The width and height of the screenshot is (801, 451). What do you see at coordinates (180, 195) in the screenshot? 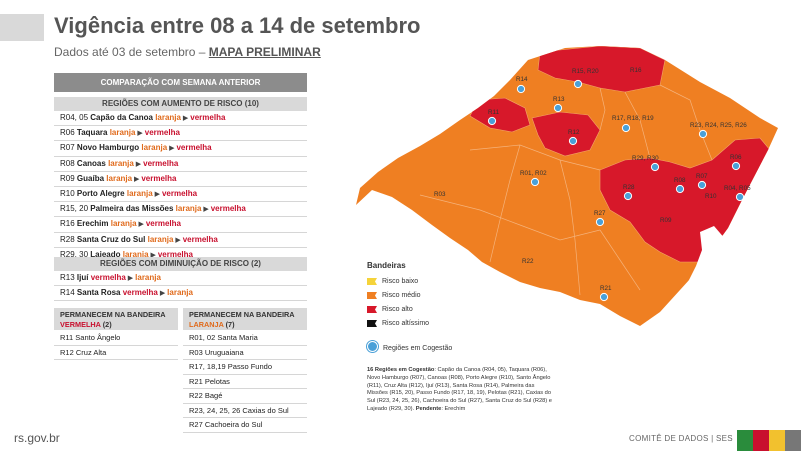
I see `change-row: R10 Porto Alegre laranja ▶ vermelha` at bounding box center [180, 195].